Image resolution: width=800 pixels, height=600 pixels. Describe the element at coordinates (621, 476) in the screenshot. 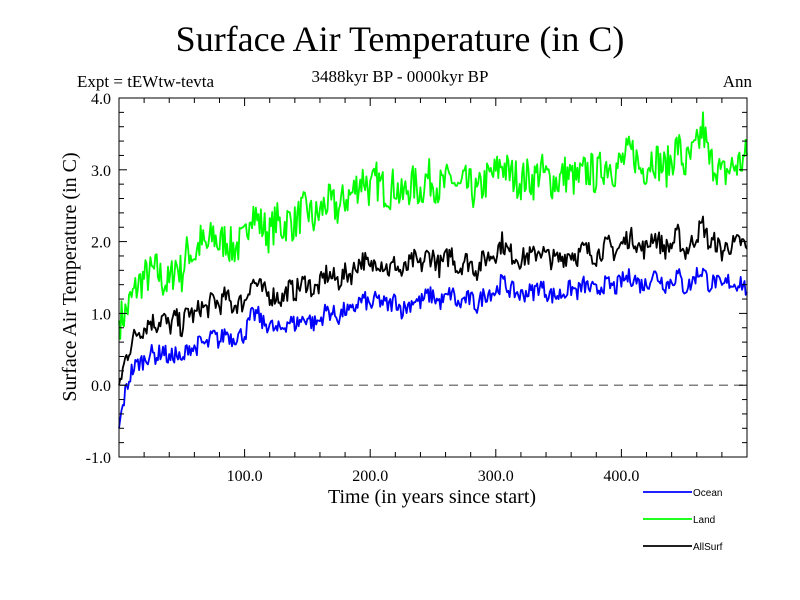

I see `x-tick-label: 400.0` at that location.